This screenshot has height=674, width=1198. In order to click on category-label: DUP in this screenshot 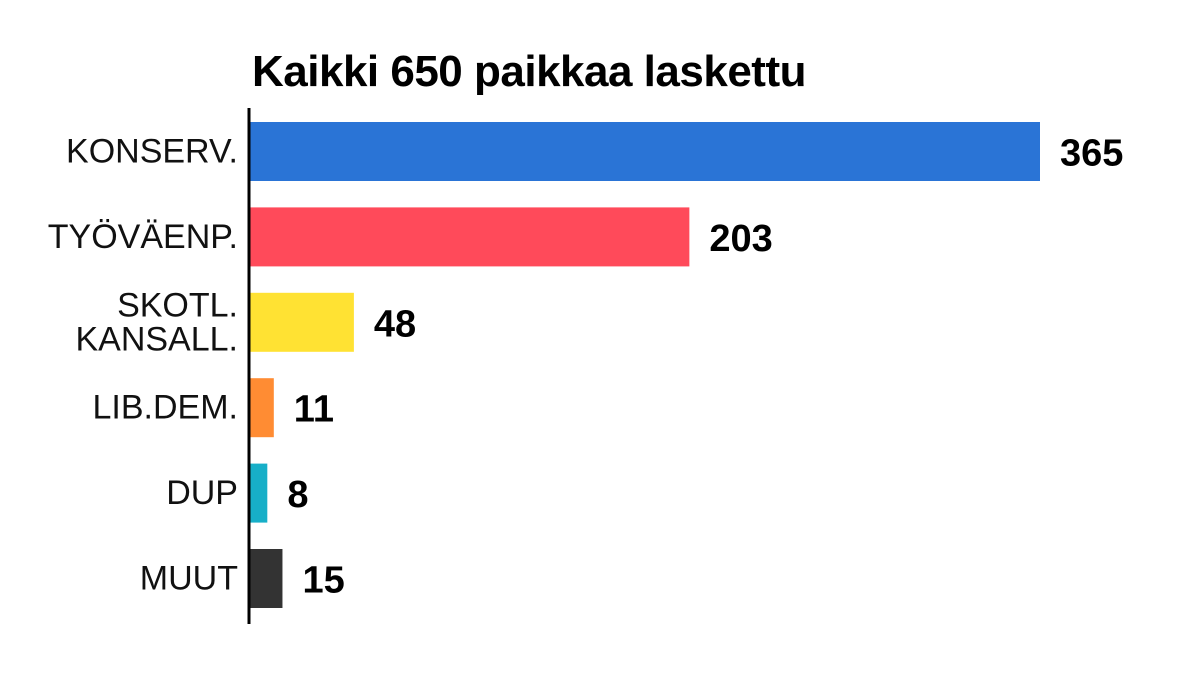, I will do `click(202, 493)`.